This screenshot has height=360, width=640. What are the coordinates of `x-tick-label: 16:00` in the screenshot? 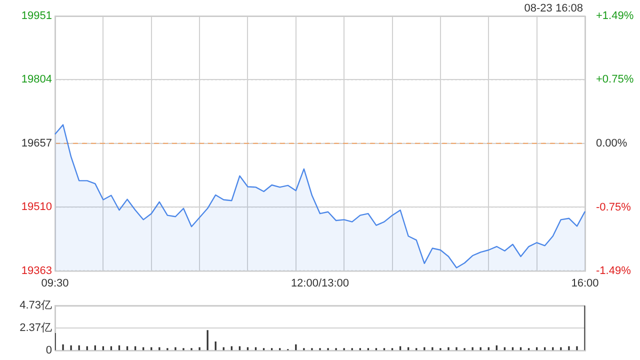 It's located at (585, 283).